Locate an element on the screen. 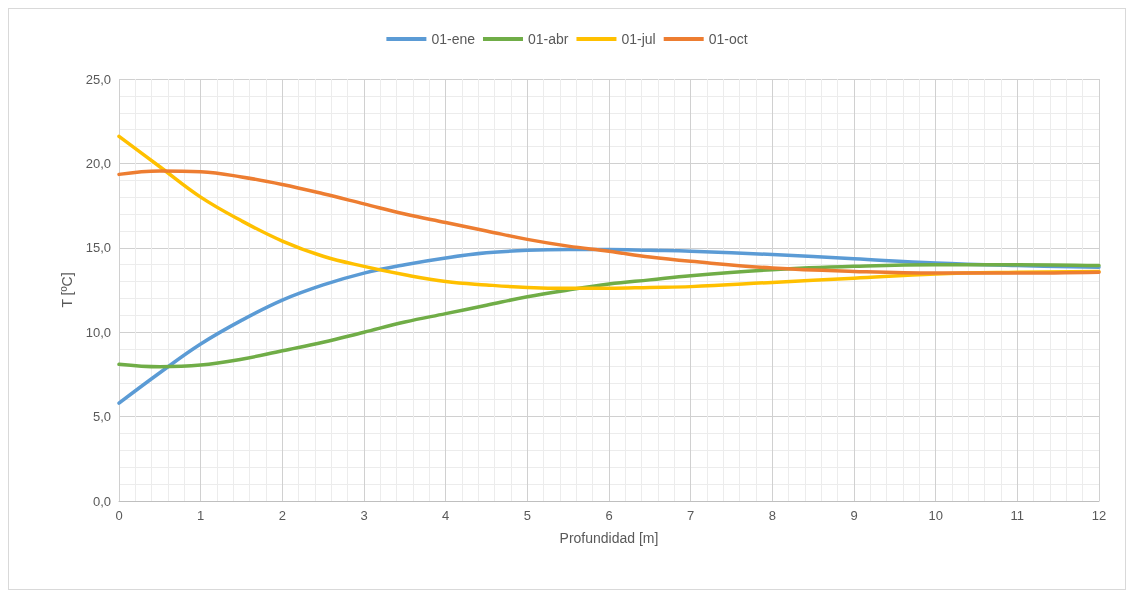 The height and width of the screenshot is (598, 1134). x-tick-label: 6 is located at coordinates (609, 515).